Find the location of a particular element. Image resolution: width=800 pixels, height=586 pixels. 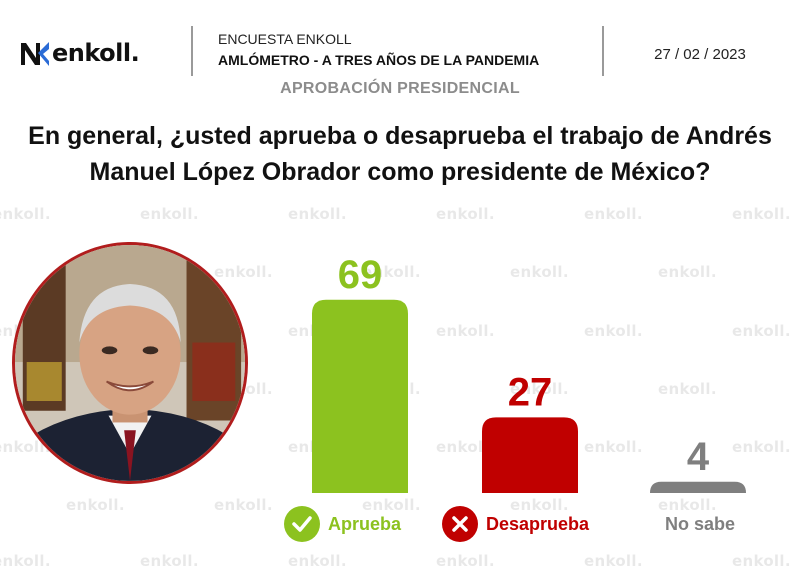

survey-date: 27 / 02 / 2023 is located at coordinates (700, 54).